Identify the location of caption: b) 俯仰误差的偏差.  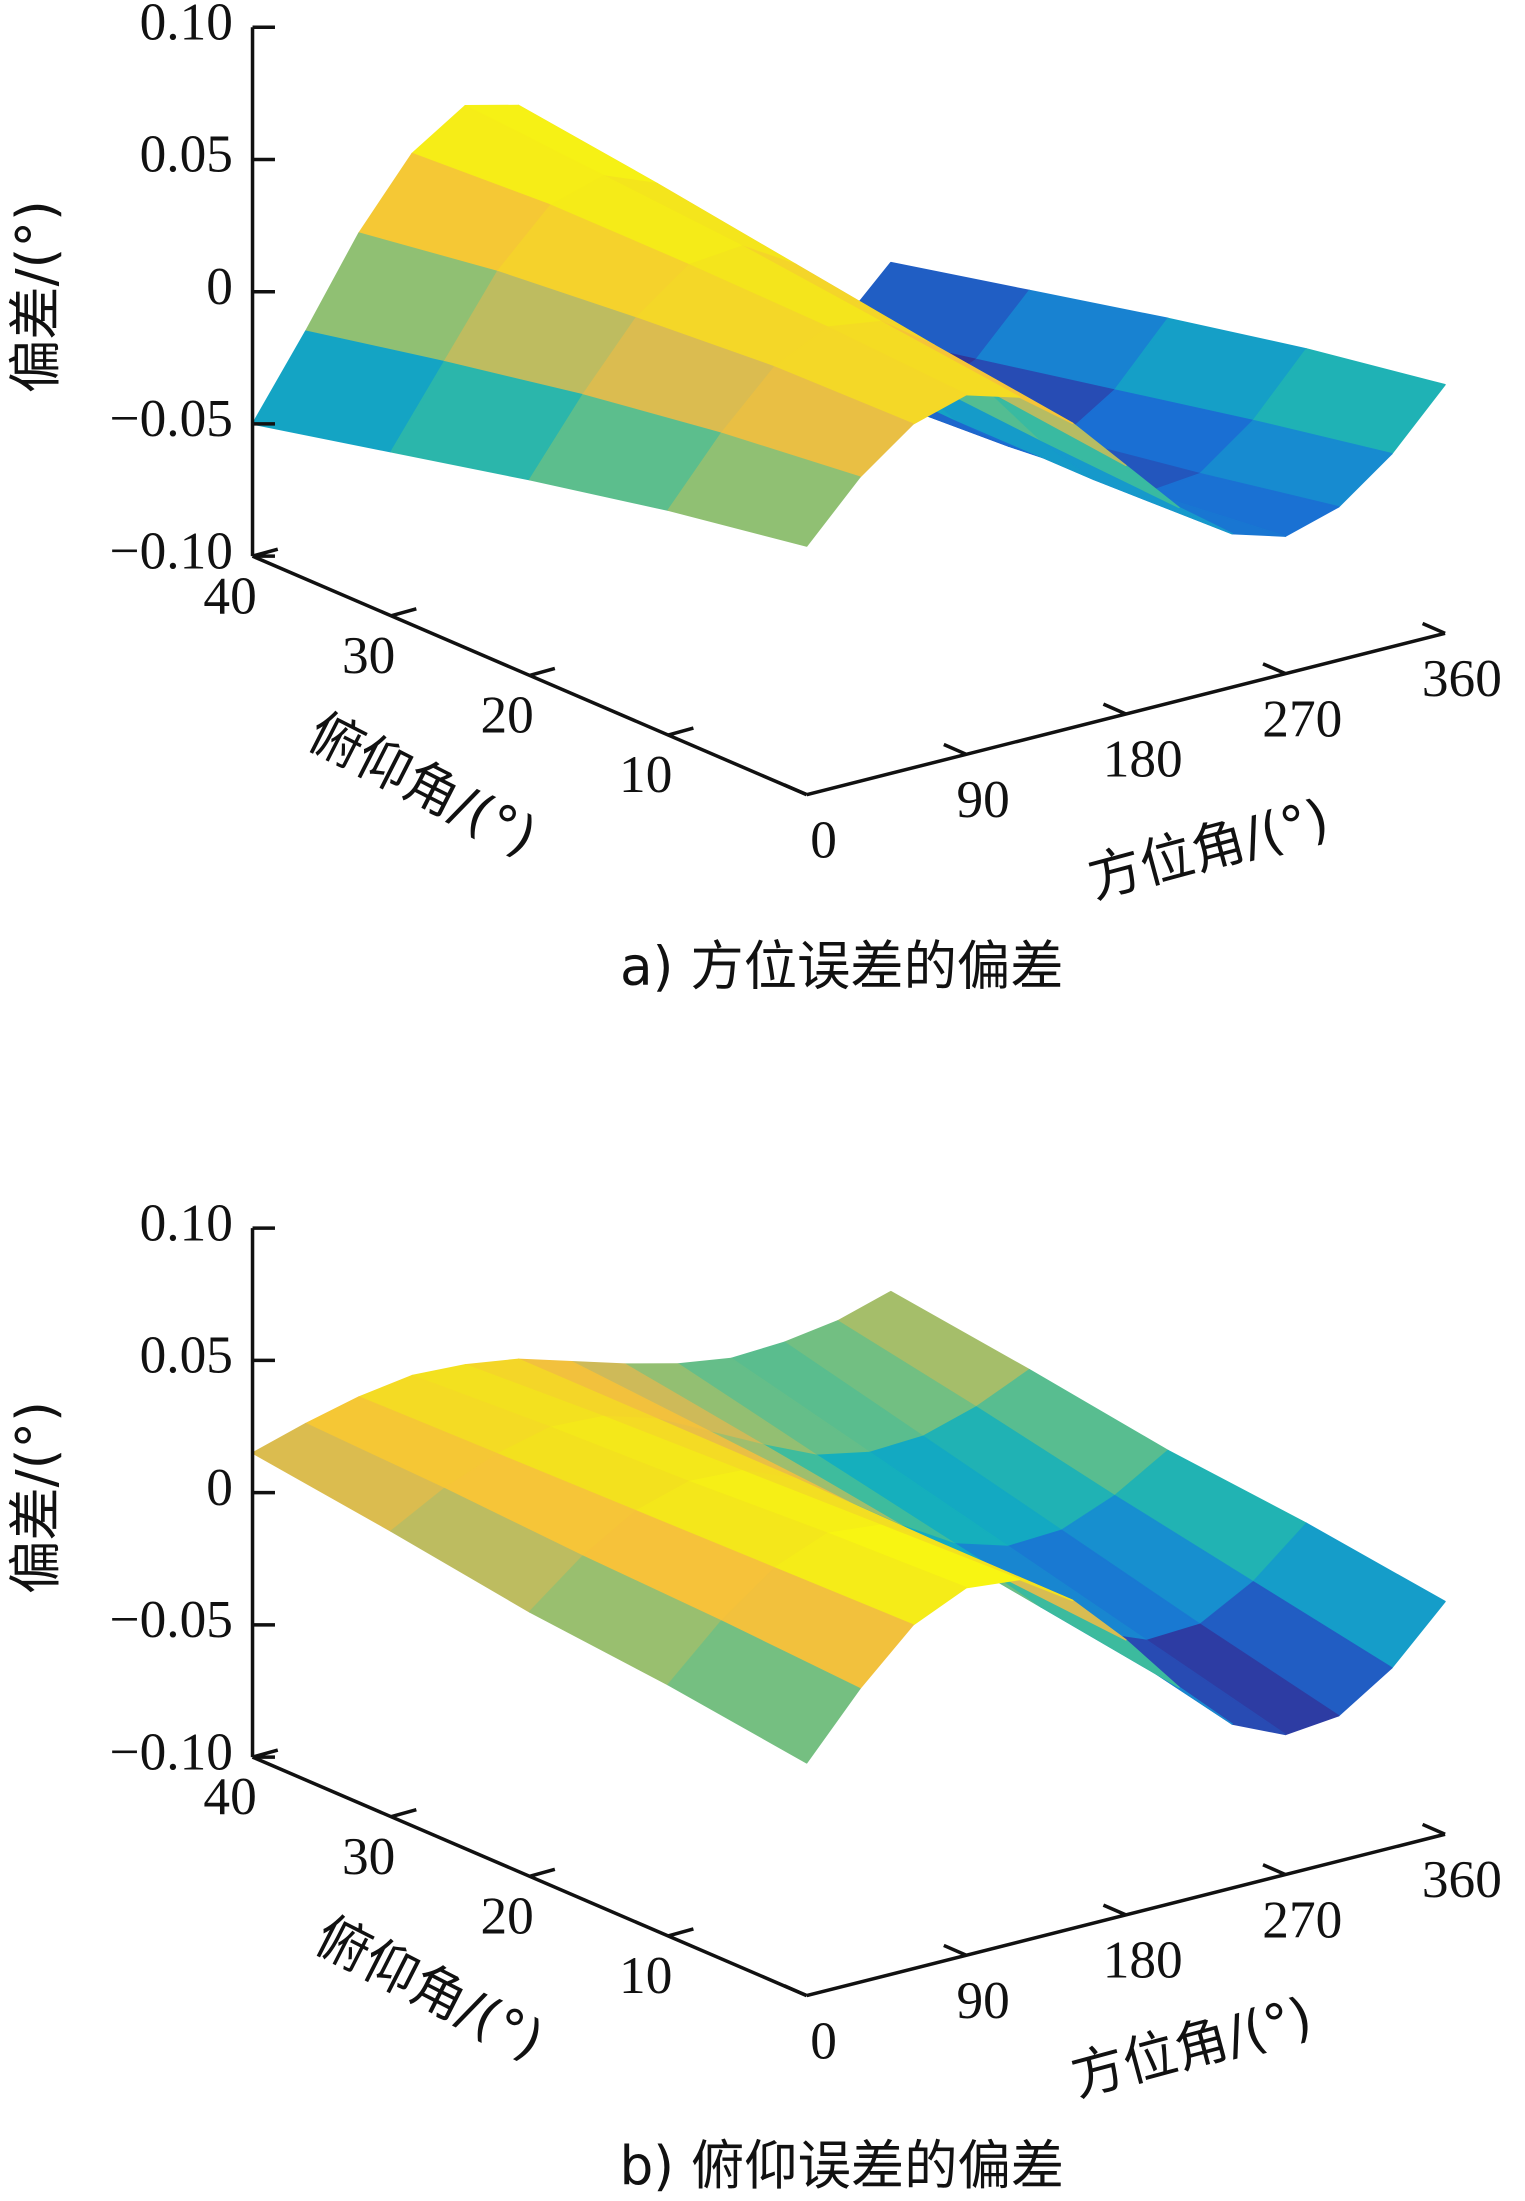
(841, 2166).